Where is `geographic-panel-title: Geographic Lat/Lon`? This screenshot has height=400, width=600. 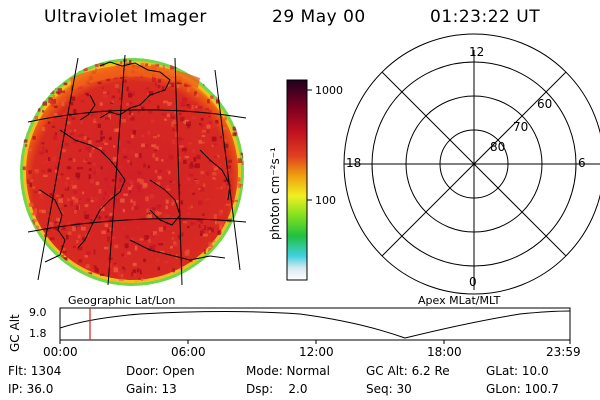
geographic-panel-title: Geographic Lat/Lon is located at coordinates (122, 300).